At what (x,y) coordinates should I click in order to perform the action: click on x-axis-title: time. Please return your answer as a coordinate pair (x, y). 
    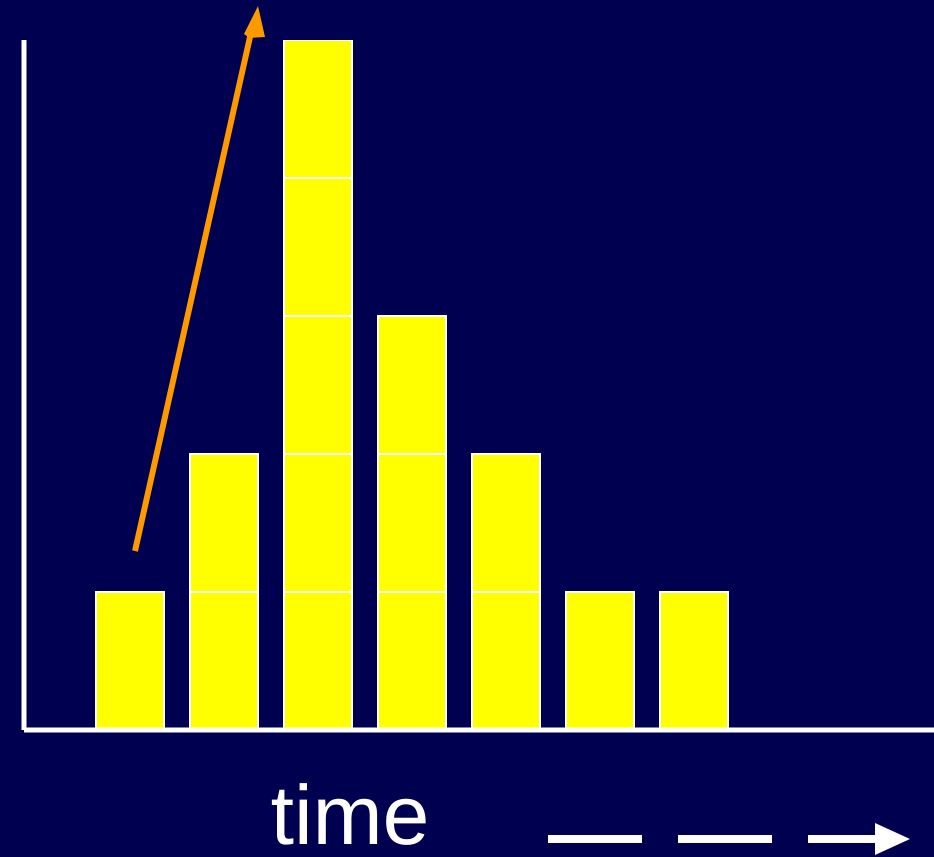
    Looking at the image, I should click on (350, 812).